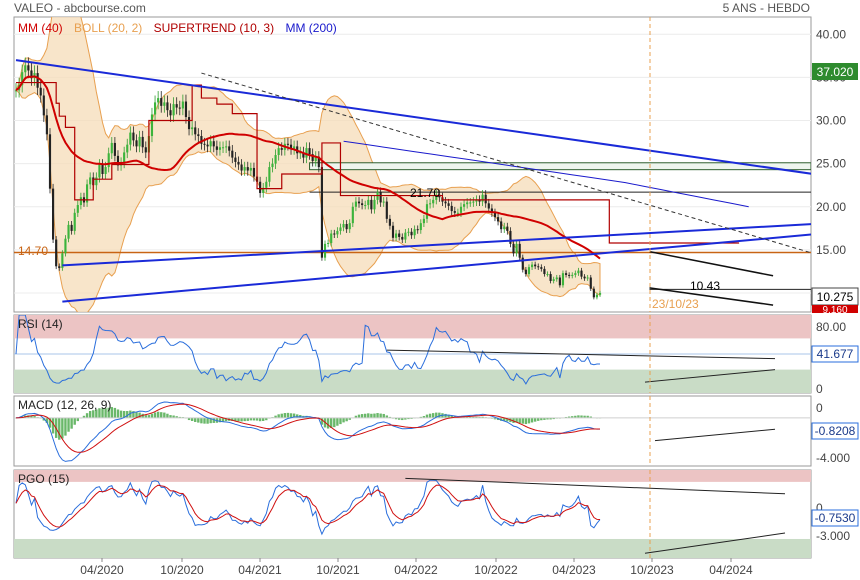  What do you see at coordinates (40, 28) in the screenshot?
I see `legend-mm40: MM (40)` at bounding box center [40, 28].